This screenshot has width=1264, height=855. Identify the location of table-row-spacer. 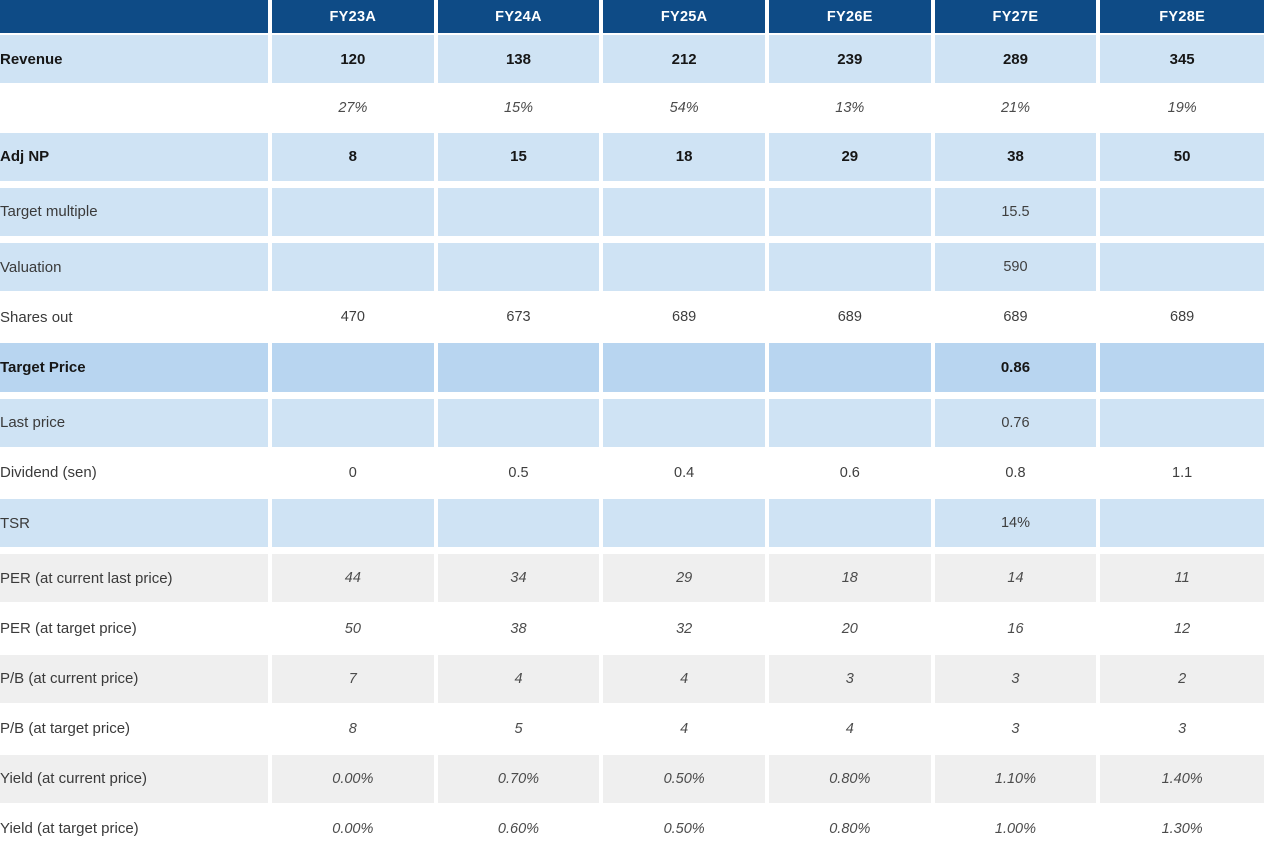
(632, 240).